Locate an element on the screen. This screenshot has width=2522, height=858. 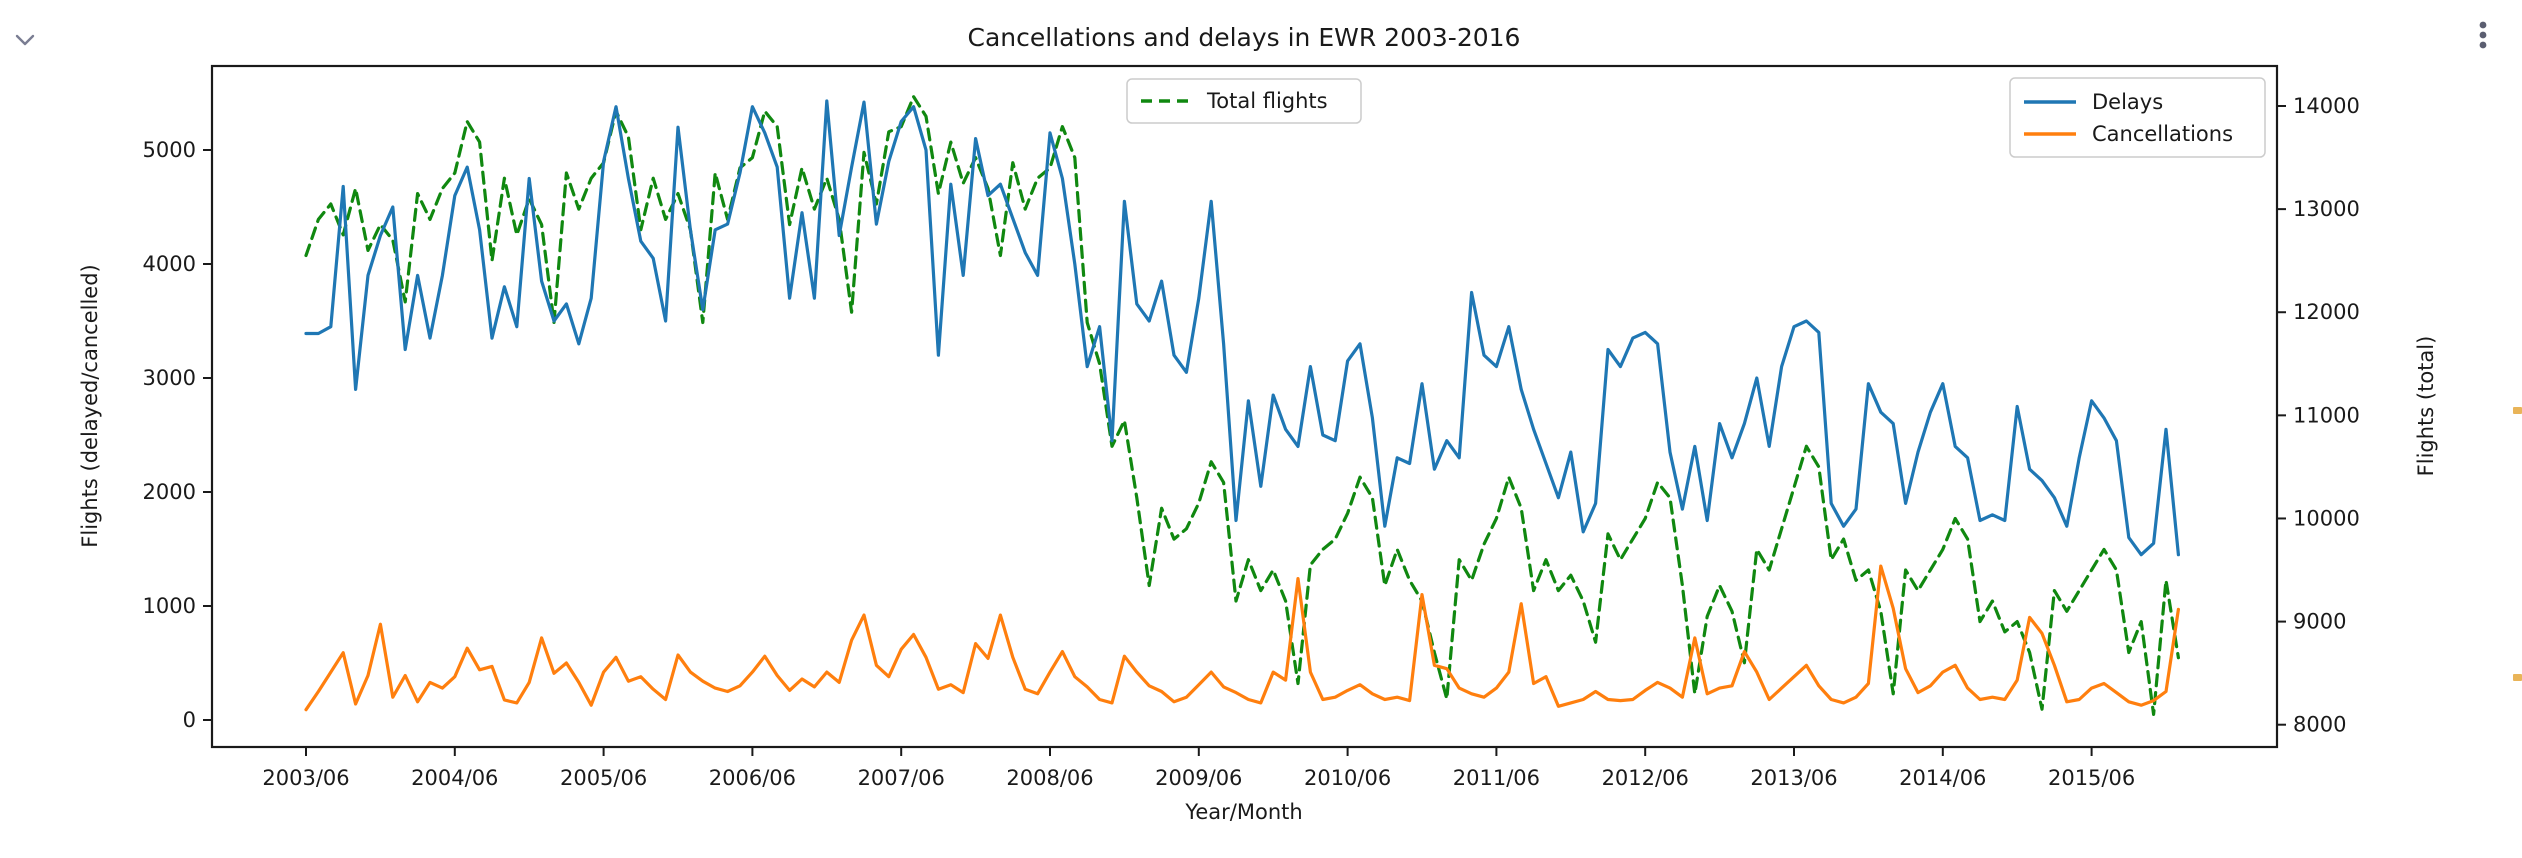
x-tick-label: 2005/06 is located at coordinates (603, 778).